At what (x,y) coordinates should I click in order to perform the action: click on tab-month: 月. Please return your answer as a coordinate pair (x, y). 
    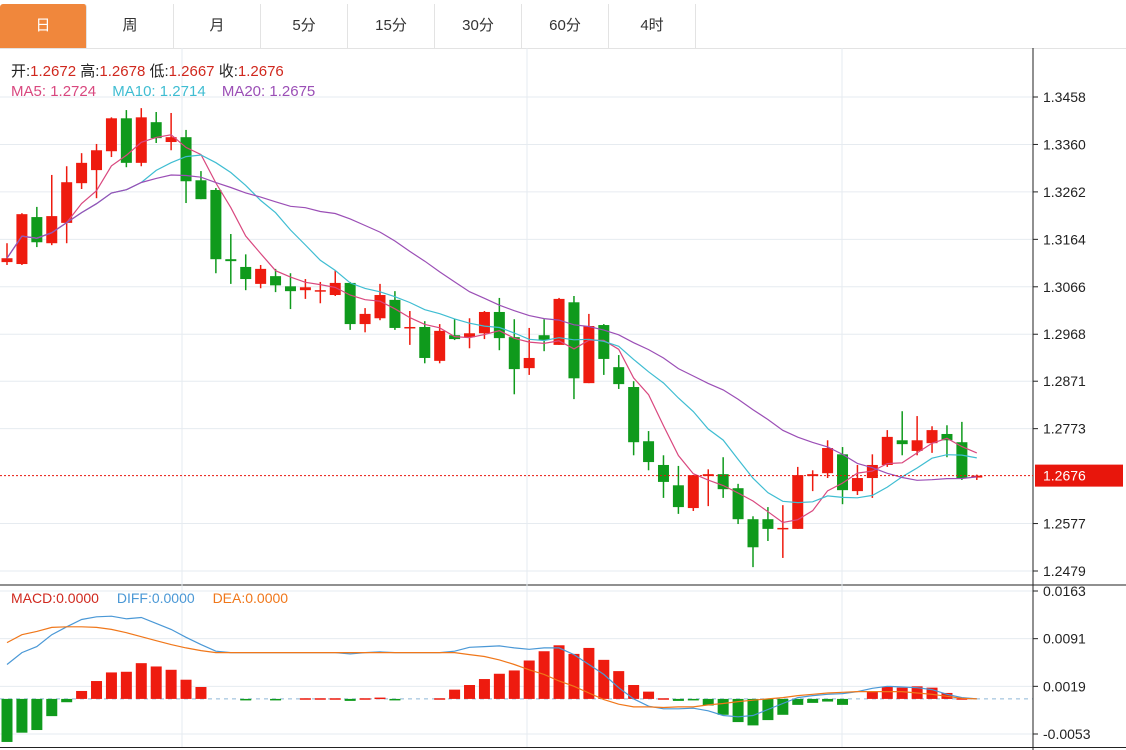
    Looking at the image, I should click on (217, 26).